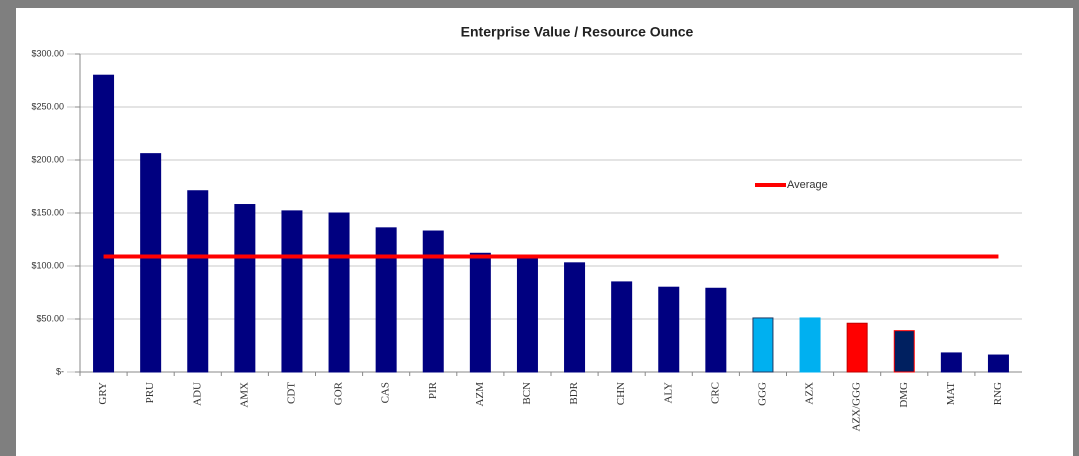  What do you see at coordinates (244, 395) in the screenshot?
I see `x-tick-label: AMX` at bounding box center [244, 395].